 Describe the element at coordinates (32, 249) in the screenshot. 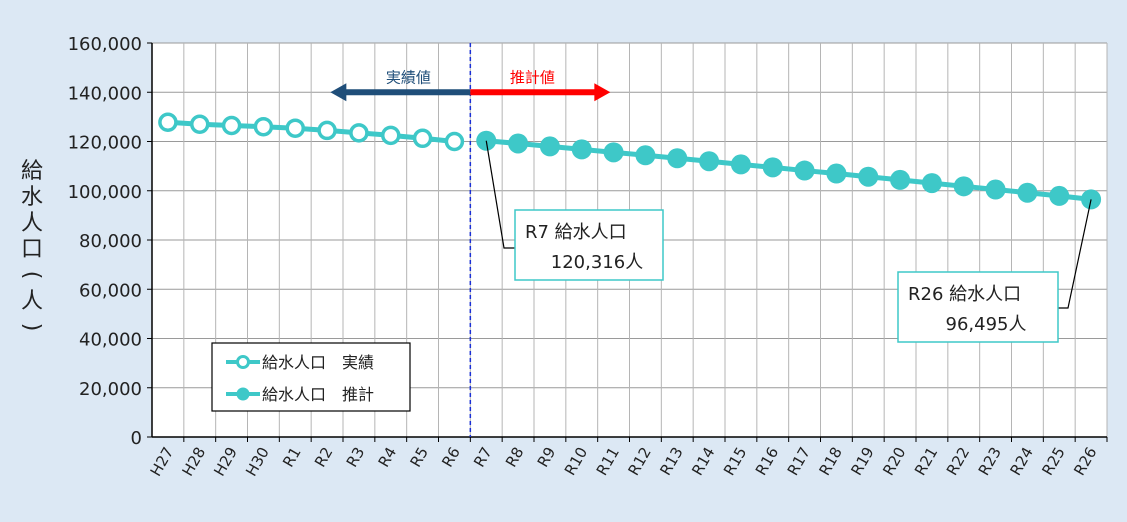

I see `y-axis-label-char: 口` at that location.